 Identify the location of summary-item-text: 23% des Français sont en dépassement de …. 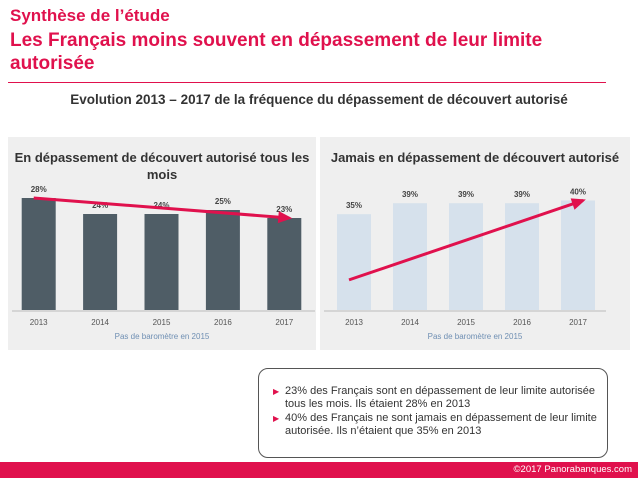
(440, 397).